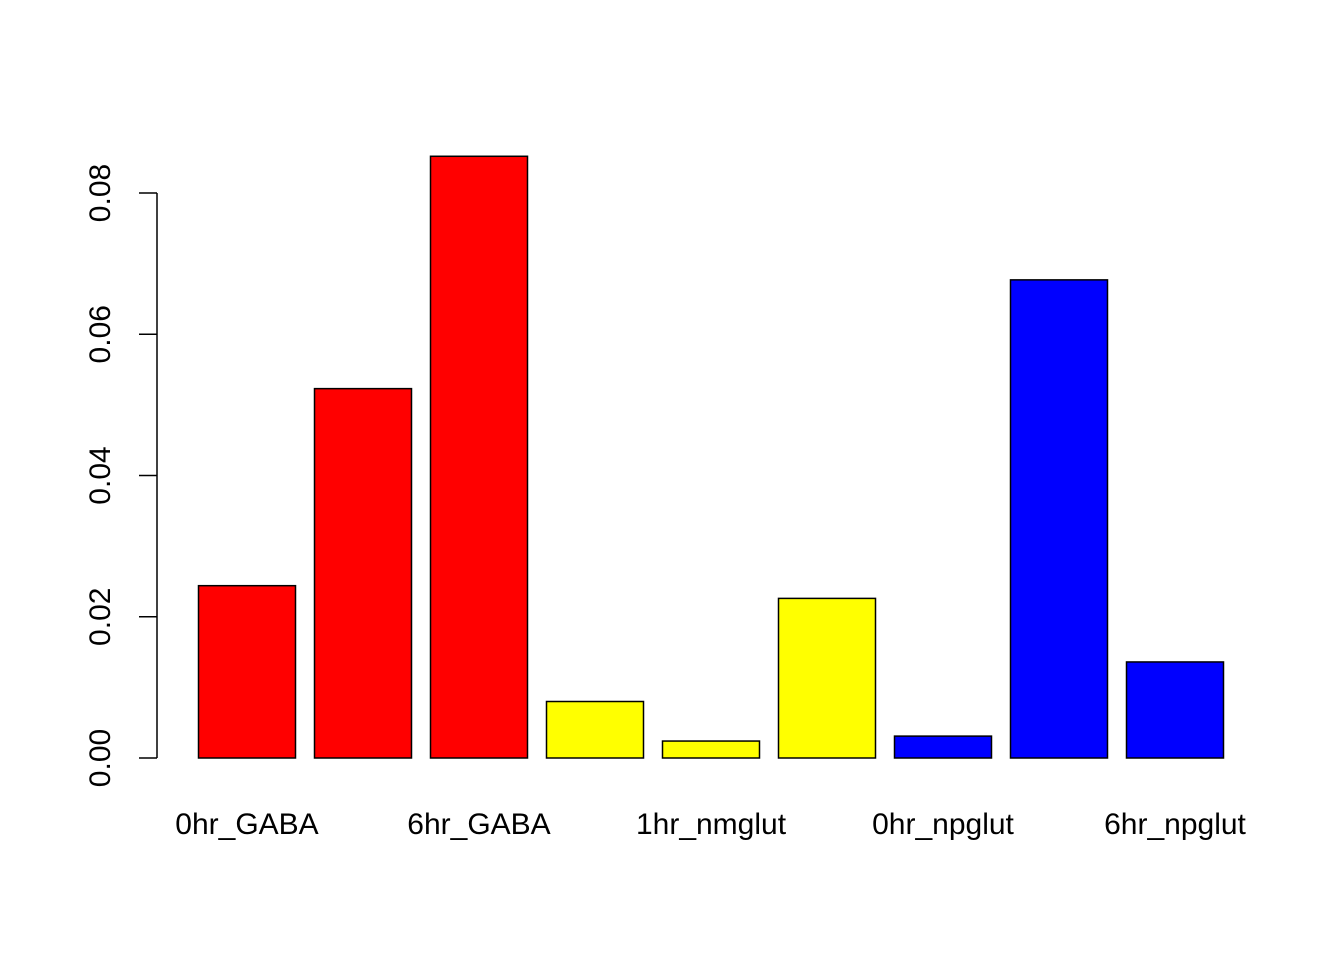  Describe the element at coordinates (1175, 824) in the screenshot. I see `x-category-label: 6hr_npglut` at that location.